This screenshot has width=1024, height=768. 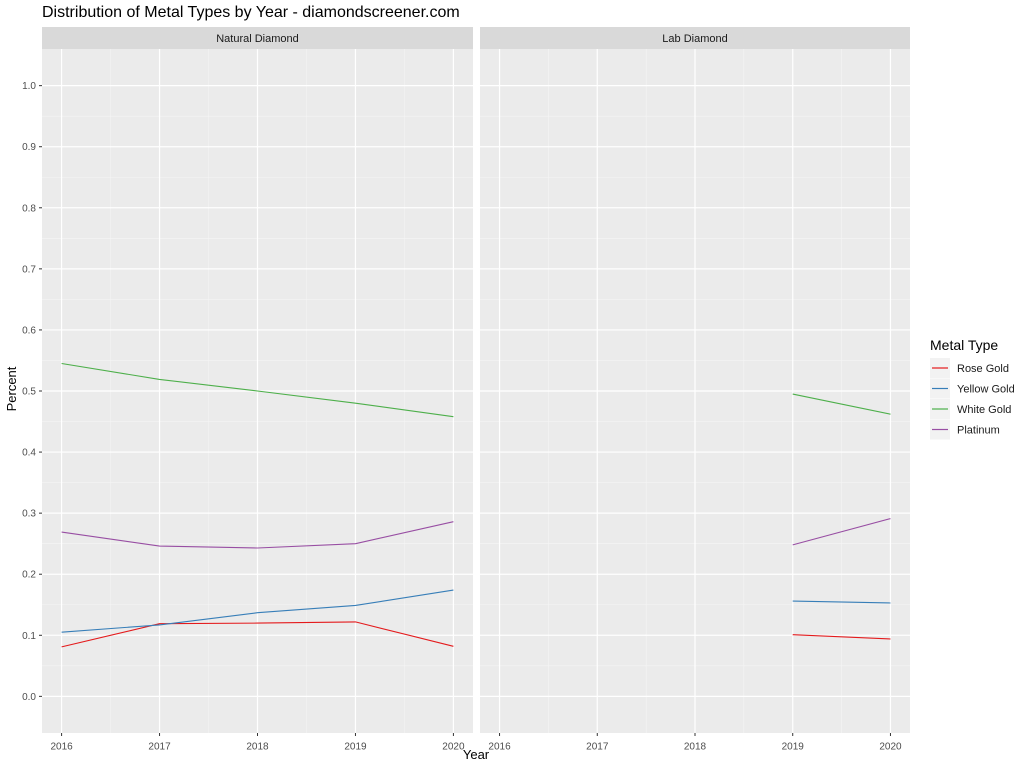 What do you see at coordinates (476, 754) in the screenshot?
I see `x-axis-title: Year` at bounding box center [476, 754].